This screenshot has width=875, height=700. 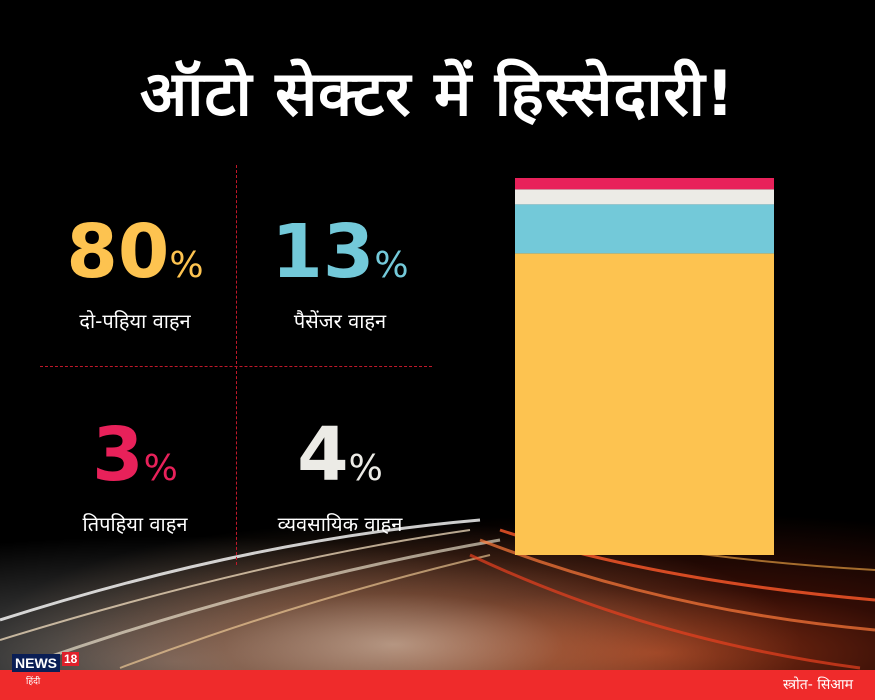 I want to click on stat-three-wheeler: 3% तिपहिया वाहन, so click(x=135, y=477).